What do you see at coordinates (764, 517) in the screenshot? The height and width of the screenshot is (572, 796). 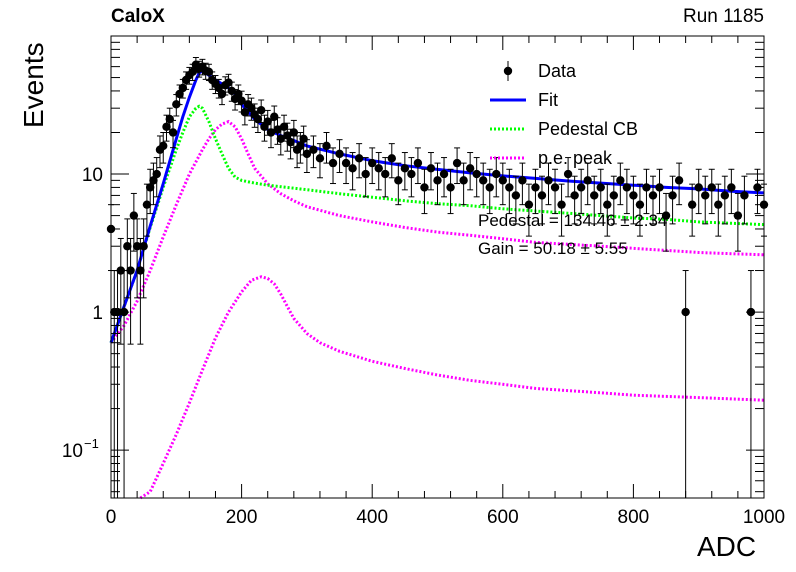 I see `x-tick-label: 1000` at bounding box center [764, 517].